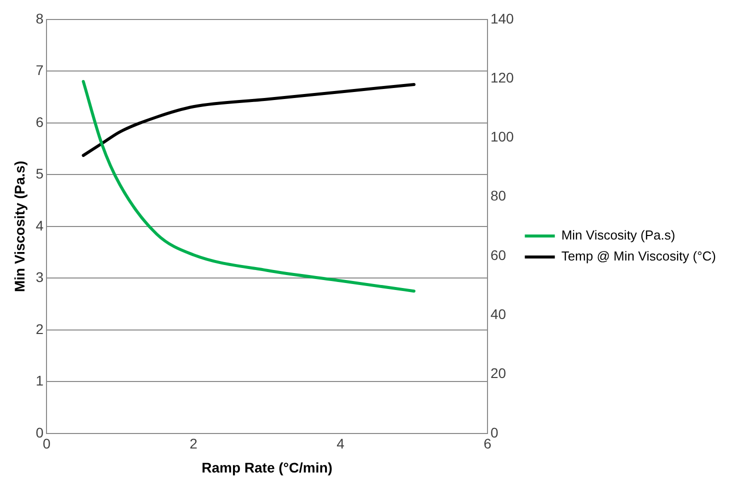  I want to click on y-tick-label: 7, so click(40, 70).